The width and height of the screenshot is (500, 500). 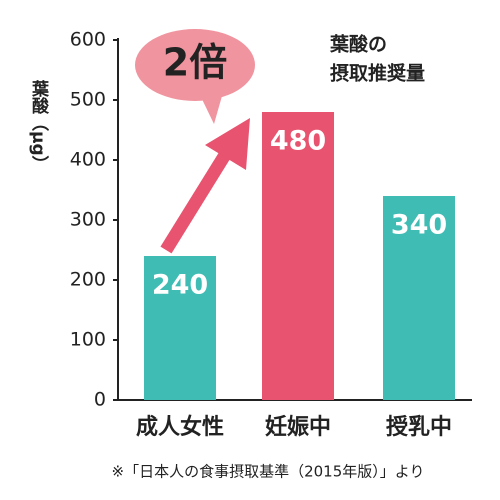 I want to click on x-tick-label: 授乳中, so click(x=419, y=427).